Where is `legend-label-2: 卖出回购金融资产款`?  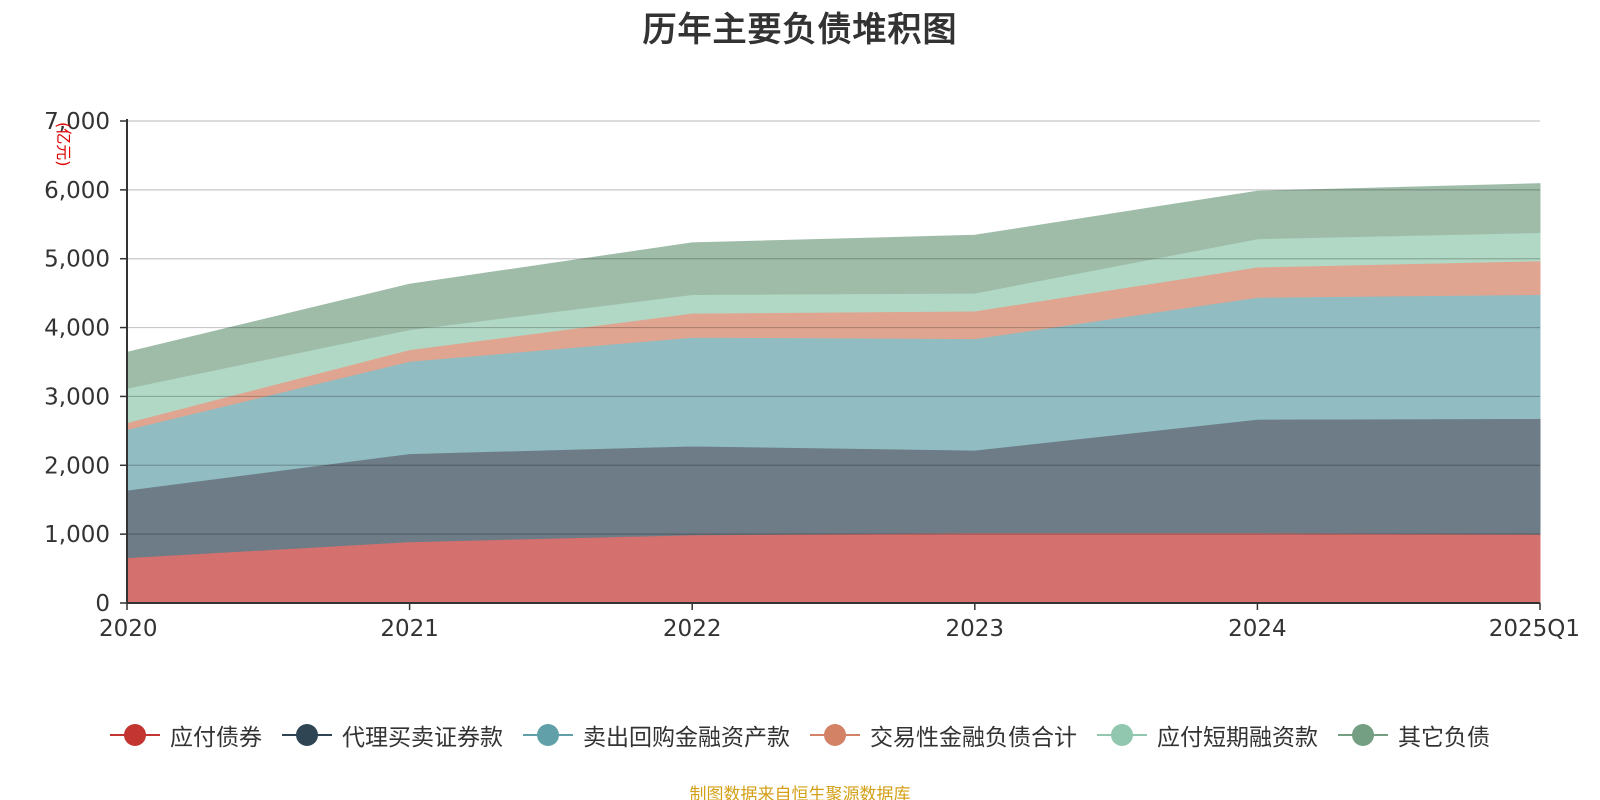 legend-label-2: 卖出回购金融资产款 is located at coordinates (686, 738).